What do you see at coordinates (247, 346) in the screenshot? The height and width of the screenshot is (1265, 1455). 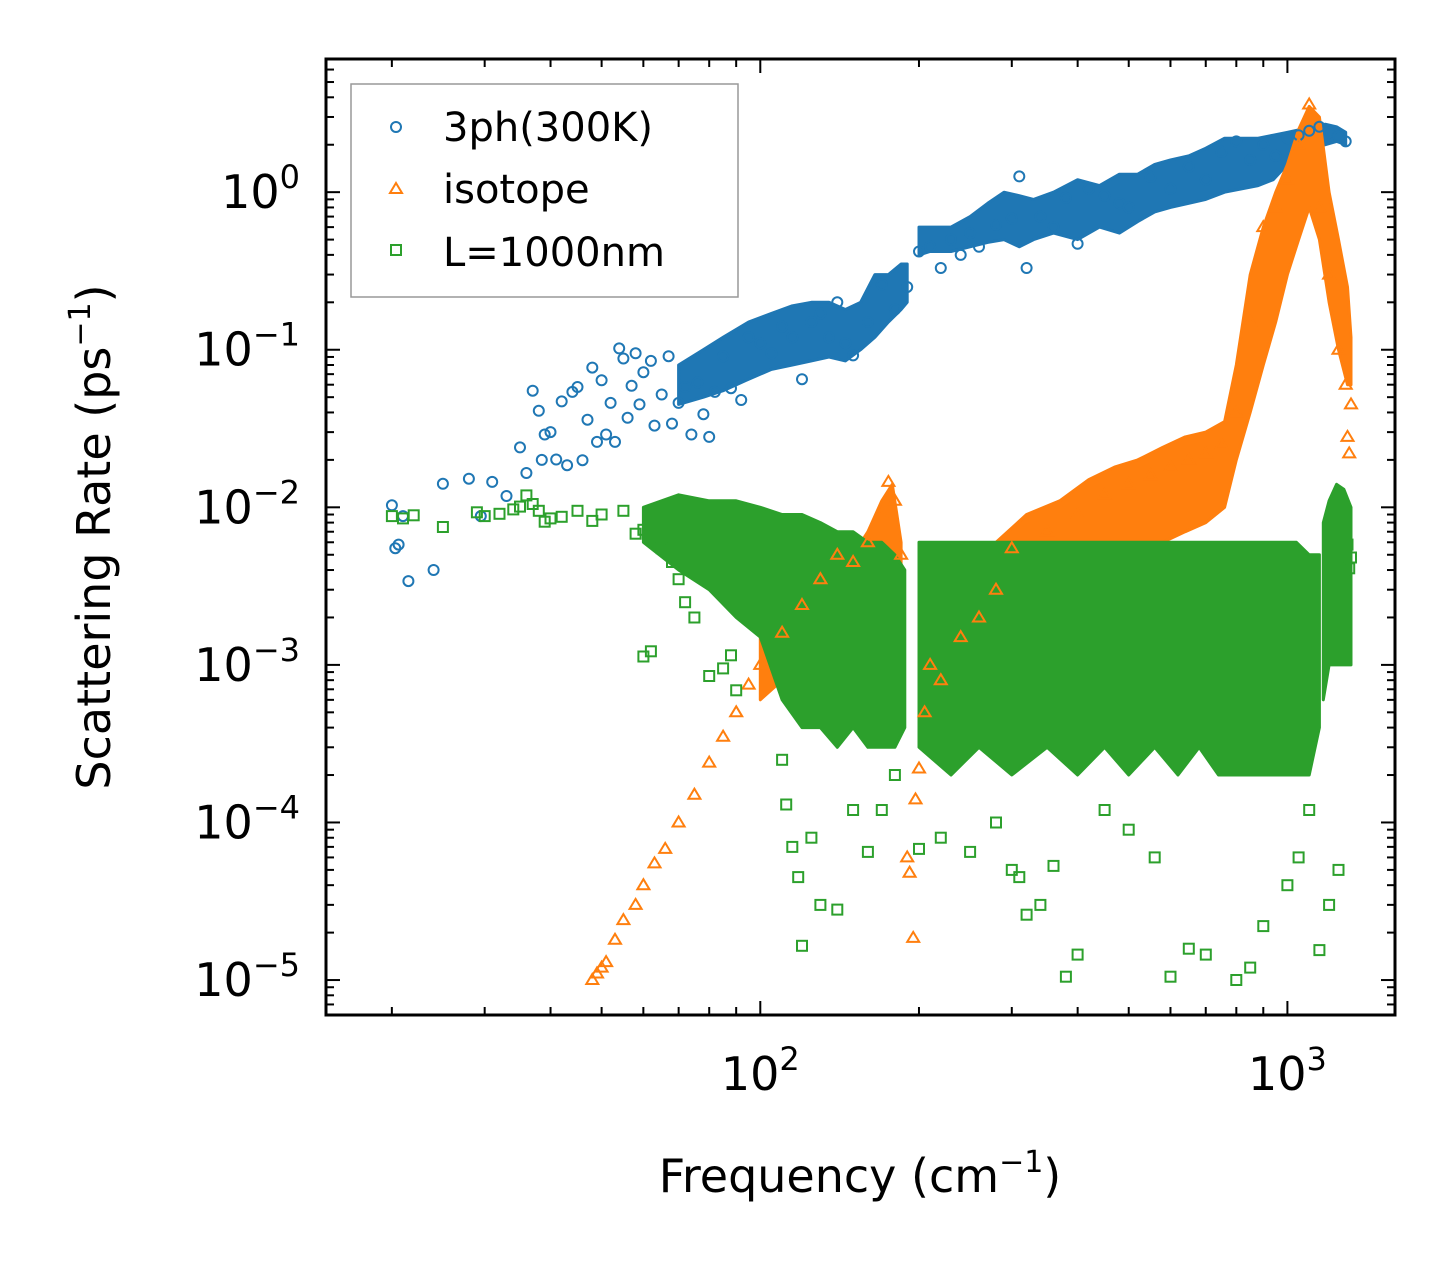 I see `y-tick-label: 10⁻¹` at bounding box center [247, 346].